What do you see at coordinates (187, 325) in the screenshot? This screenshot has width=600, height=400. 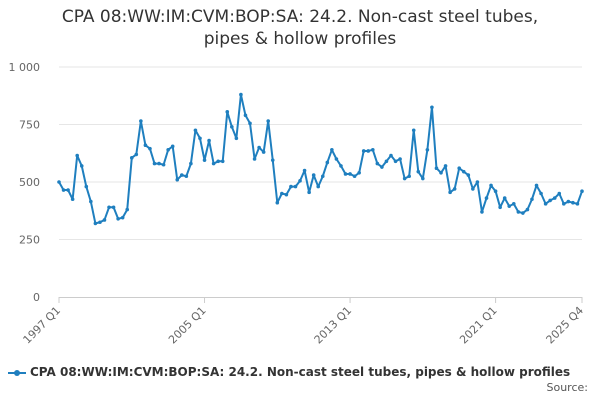 I see `x-tick-label-1: 2005 Q1` at bounding box center [187, 325].